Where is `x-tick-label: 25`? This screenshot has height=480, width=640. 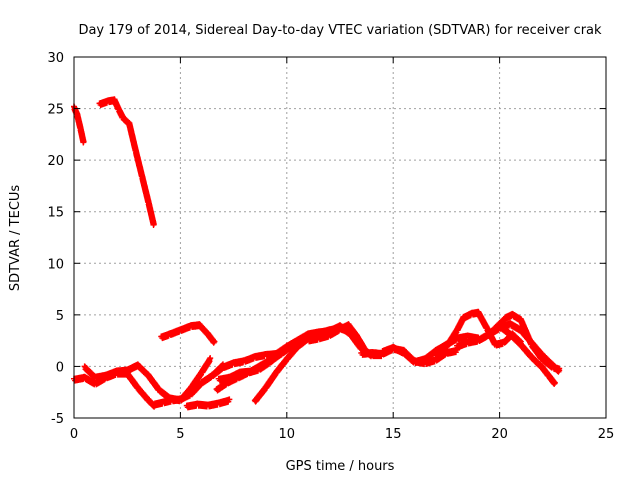 x-tick-label: 25 is located at coordinates (606, 434).